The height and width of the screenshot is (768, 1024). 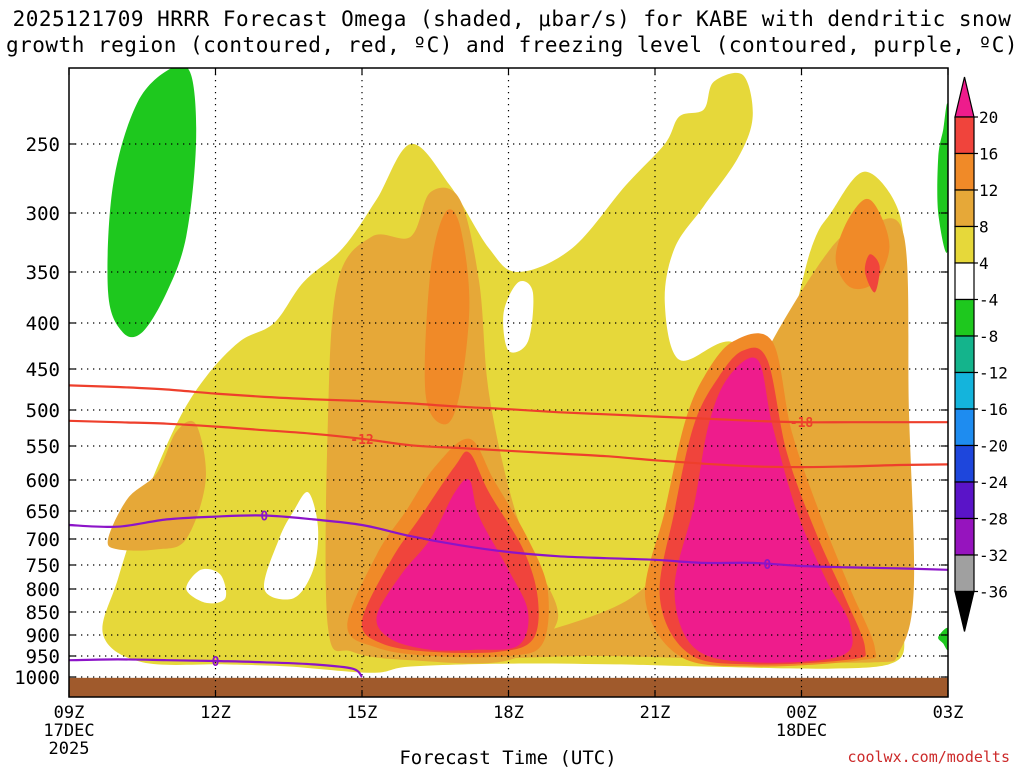 What do you see at coordinates (928, 757) in the screenshot?
I see `credit-text: coolwx.com/modelts` at bounding box center [928, 757].